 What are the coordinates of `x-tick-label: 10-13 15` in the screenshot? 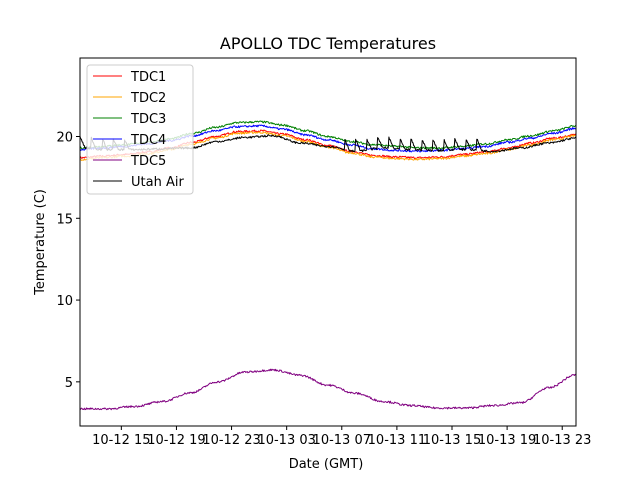 It's located at (452, 440).